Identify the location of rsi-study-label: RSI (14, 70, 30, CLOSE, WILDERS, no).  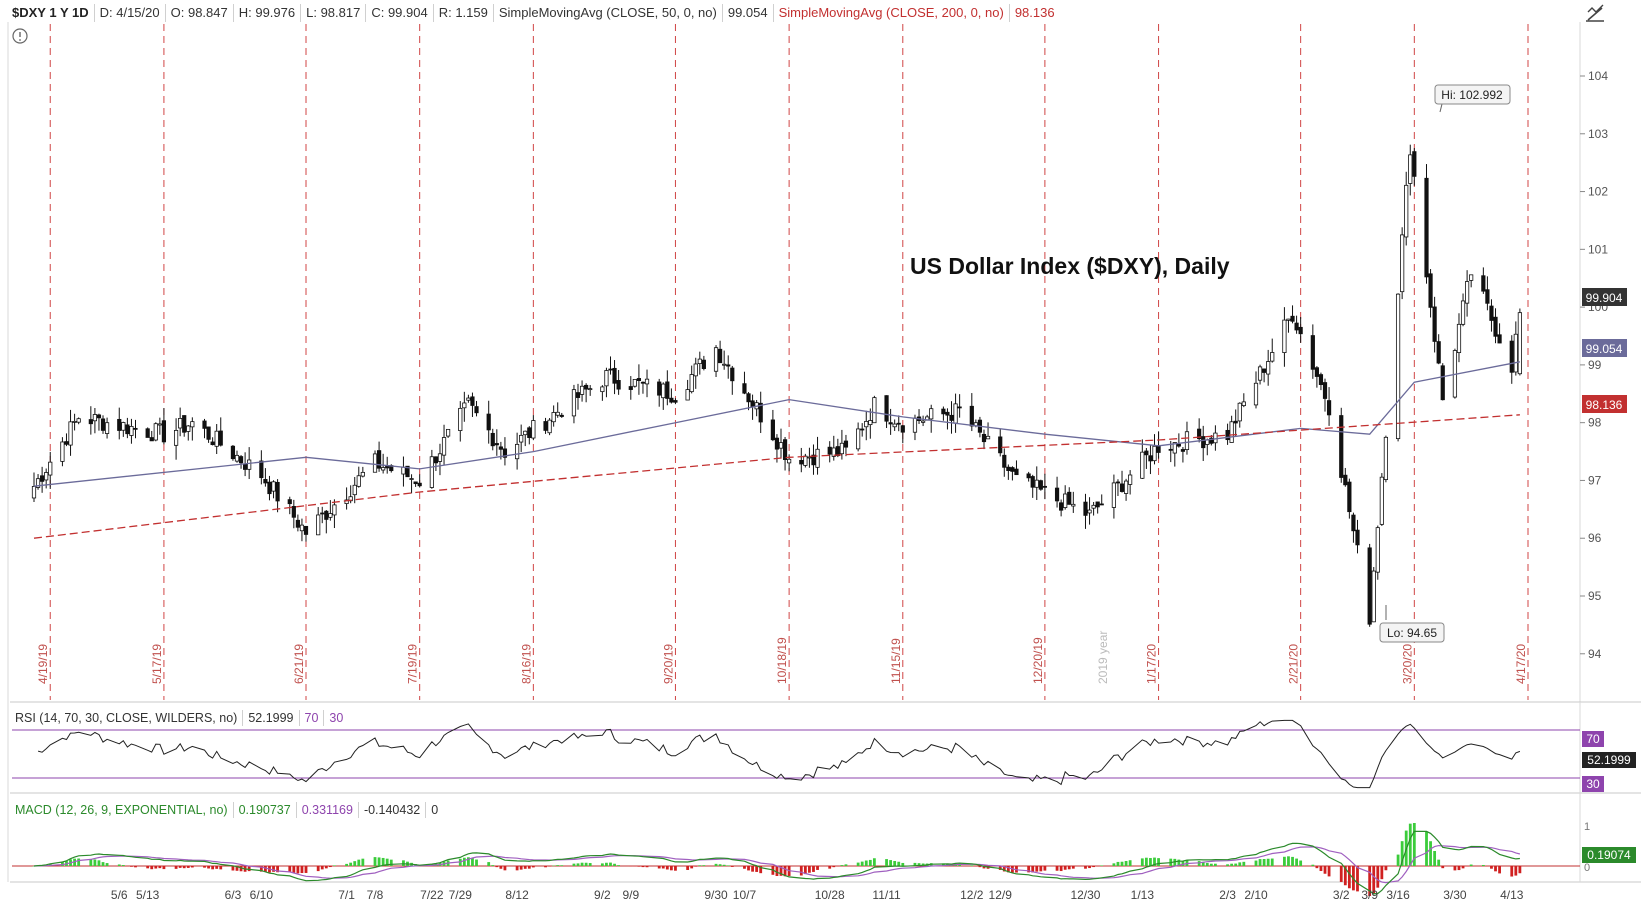
(127, 718).